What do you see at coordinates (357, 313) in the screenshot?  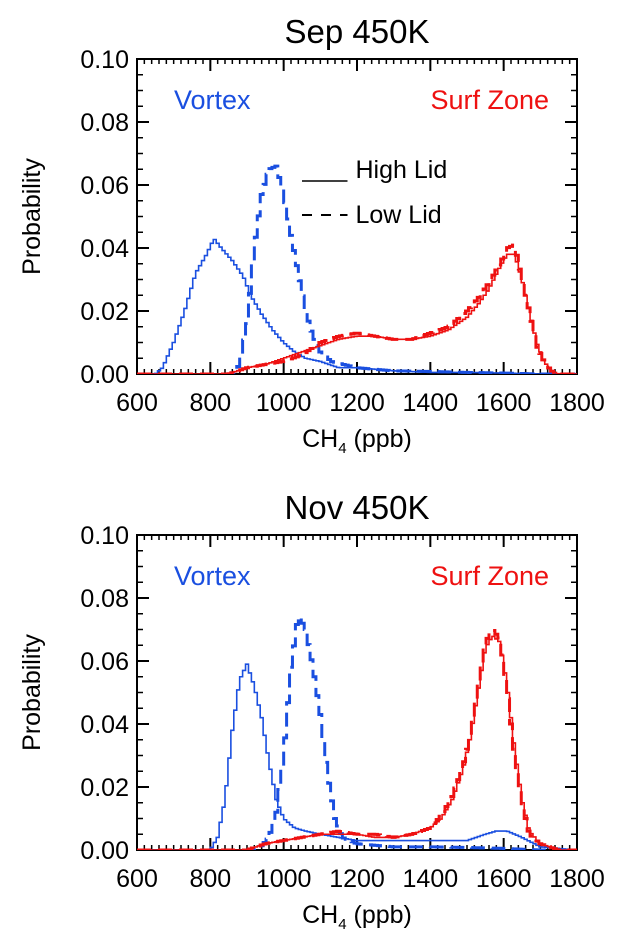 I see `series-surf-solid` at bounding box center [357, 313].